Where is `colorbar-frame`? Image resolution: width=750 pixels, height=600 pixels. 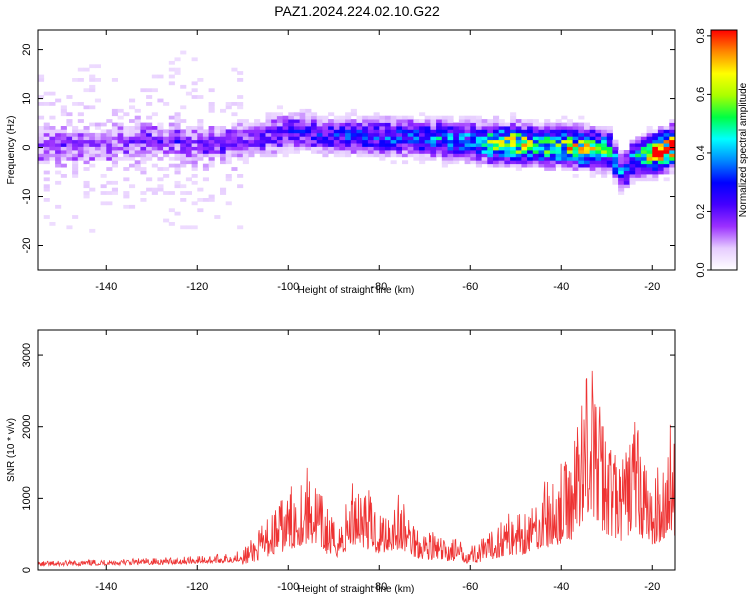 colorbar-frame is located at coordinates (724, 150).